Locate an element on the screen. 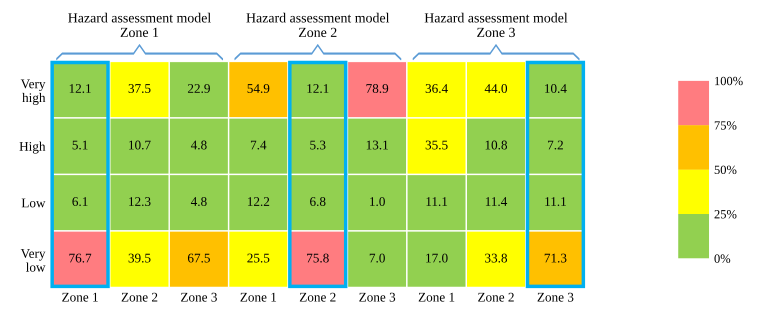 This screenshot has width=775, height=323. data-label: 5.3 is located at coordinates (318, 145).